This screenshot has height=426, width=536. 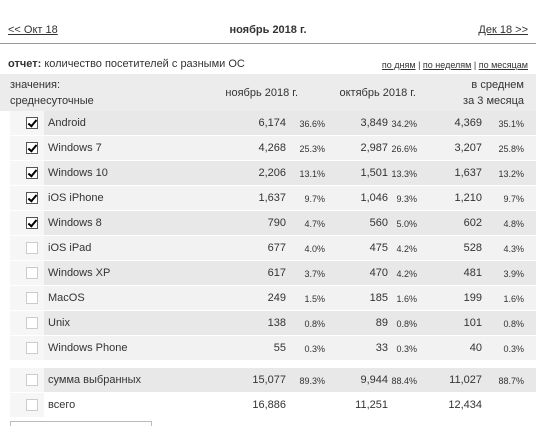 What do you see at coordinates (404, 124) in the screenshot?
I see `share-cell: 34.2%` at bounding box center [404, 124].